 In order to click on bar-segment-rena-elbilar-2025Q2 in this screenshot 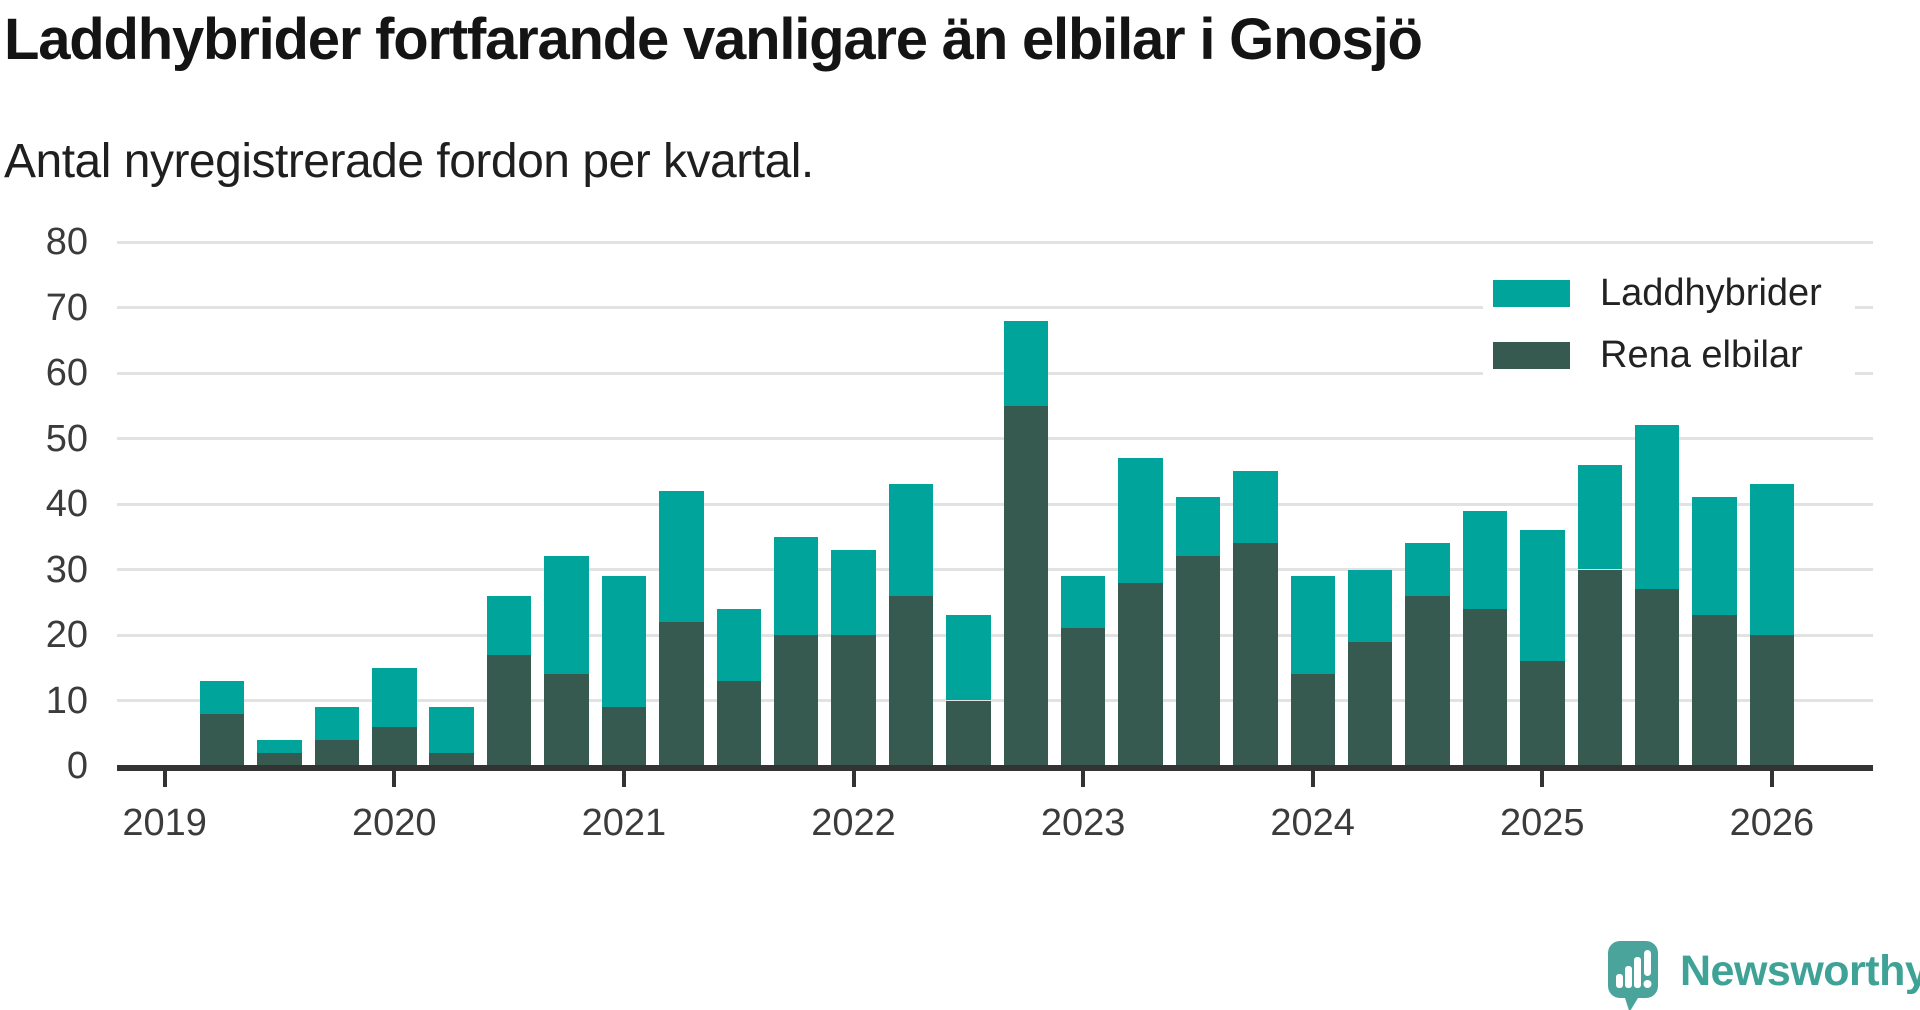, I will do `click(1599, 669)`.